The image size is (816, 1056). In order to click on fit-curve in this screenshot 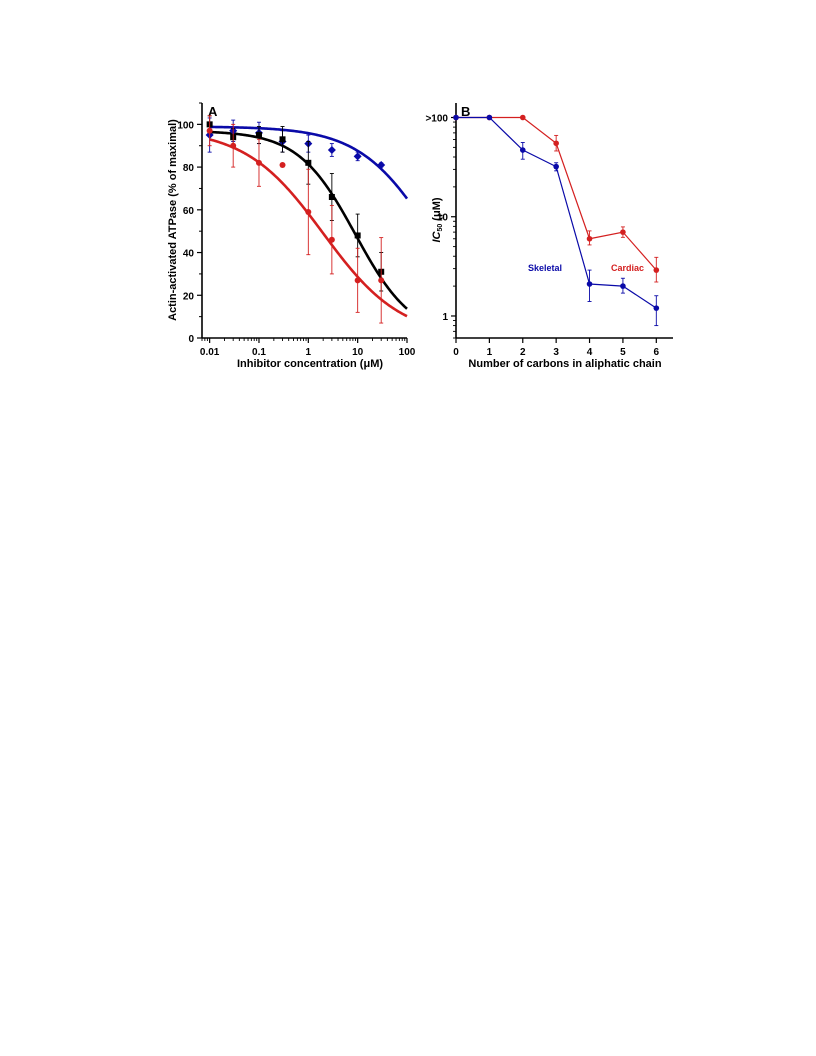, I will do `click(309, 162)`.